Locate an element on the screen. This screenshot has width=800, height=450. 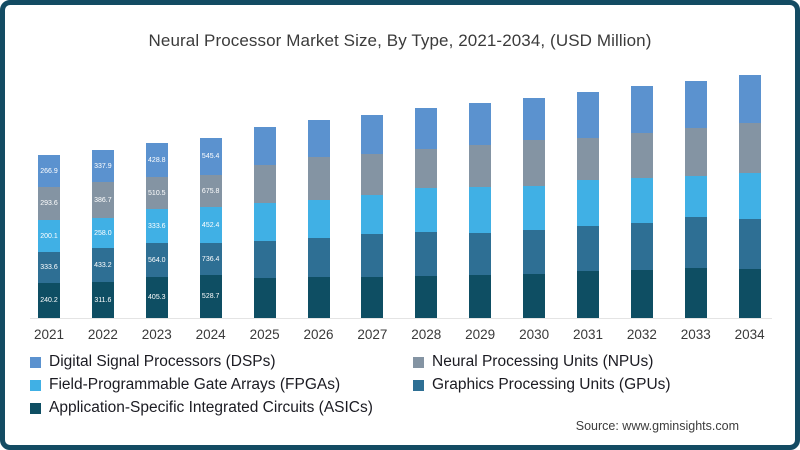
bar-2021: 240.2 333.6 200.1 293.6 266.9 is located at coordinates (49, 236).